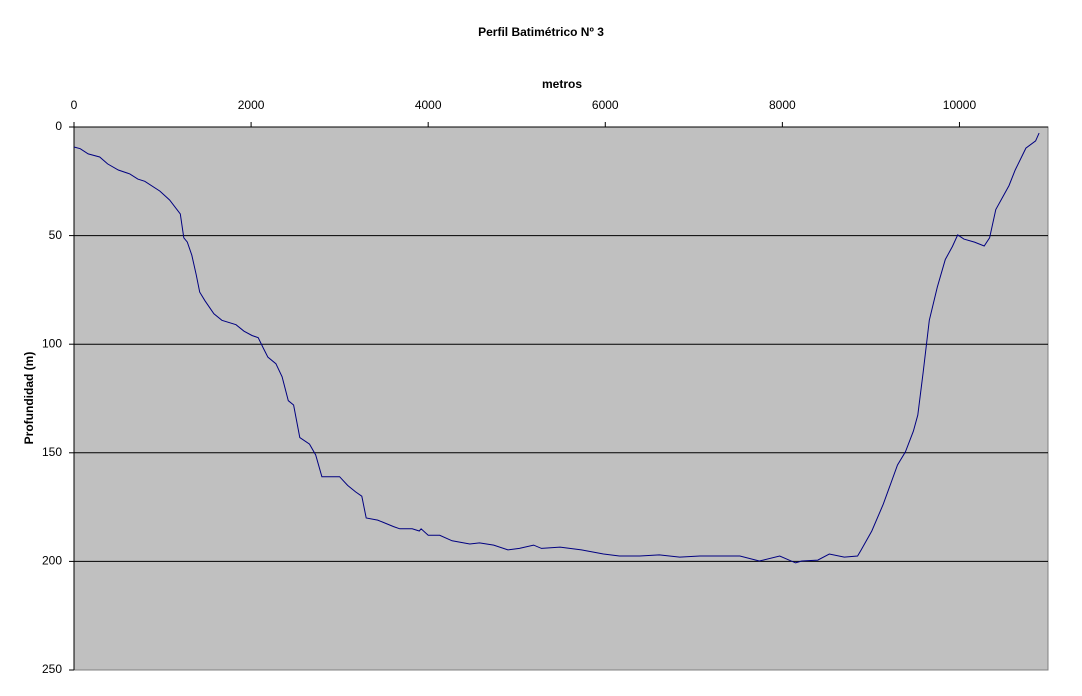 This screenshot has height=696, width=1082. What do you see at coordinates (52, 669) in the screenshot?
I see `y-tick-label: 250` at bounding box center [52, 669].